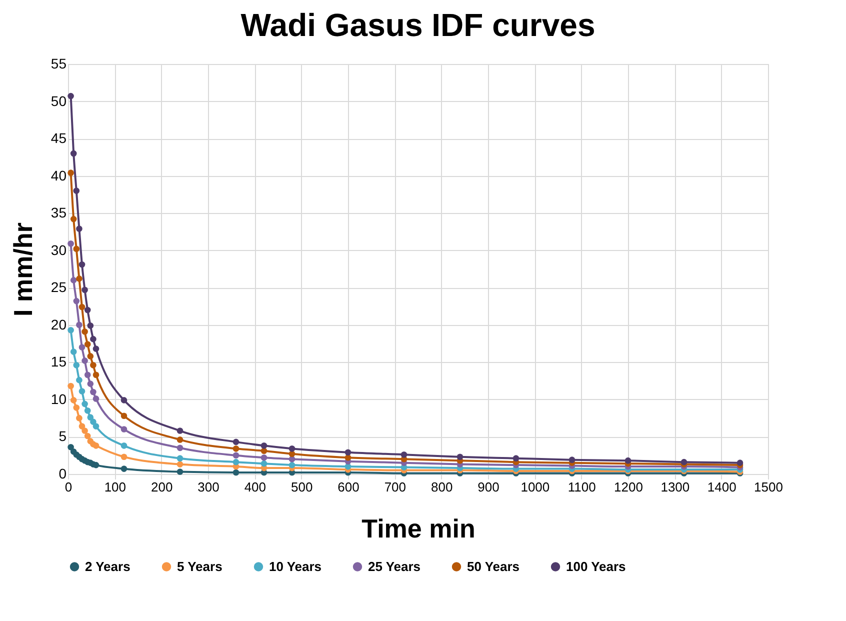 The width and height of the screenshot is (846, 621). What do you see at coordinates (301, 487) in the screenshot?
I see `x-tick-label: 500` at bounding box center [301, 487].